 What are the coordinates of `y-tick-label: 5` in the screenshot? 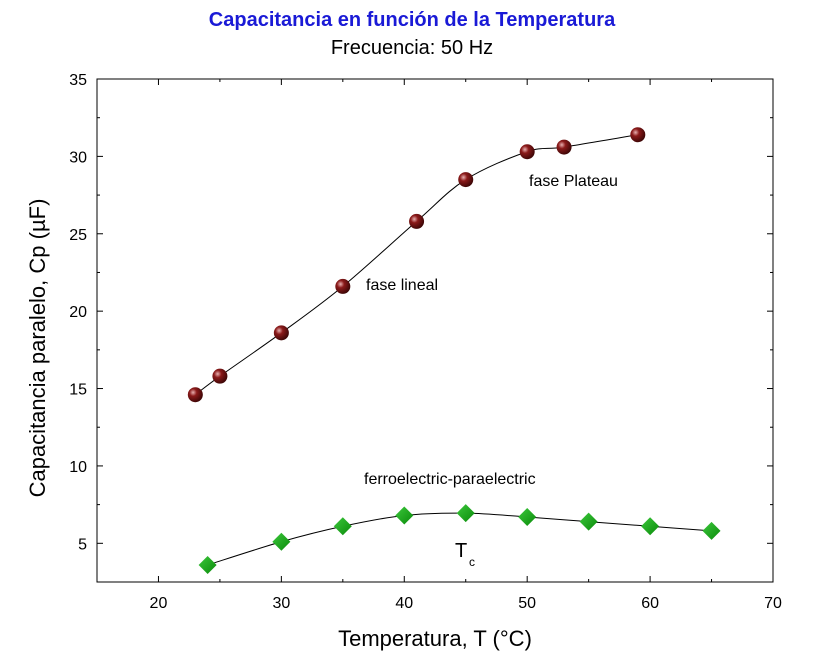 It's located at (82, 544).